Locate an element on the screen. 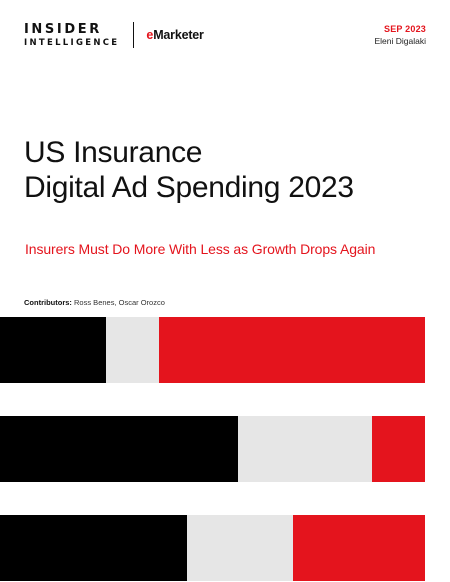  logo-divider is located at coordinates (134, 35).